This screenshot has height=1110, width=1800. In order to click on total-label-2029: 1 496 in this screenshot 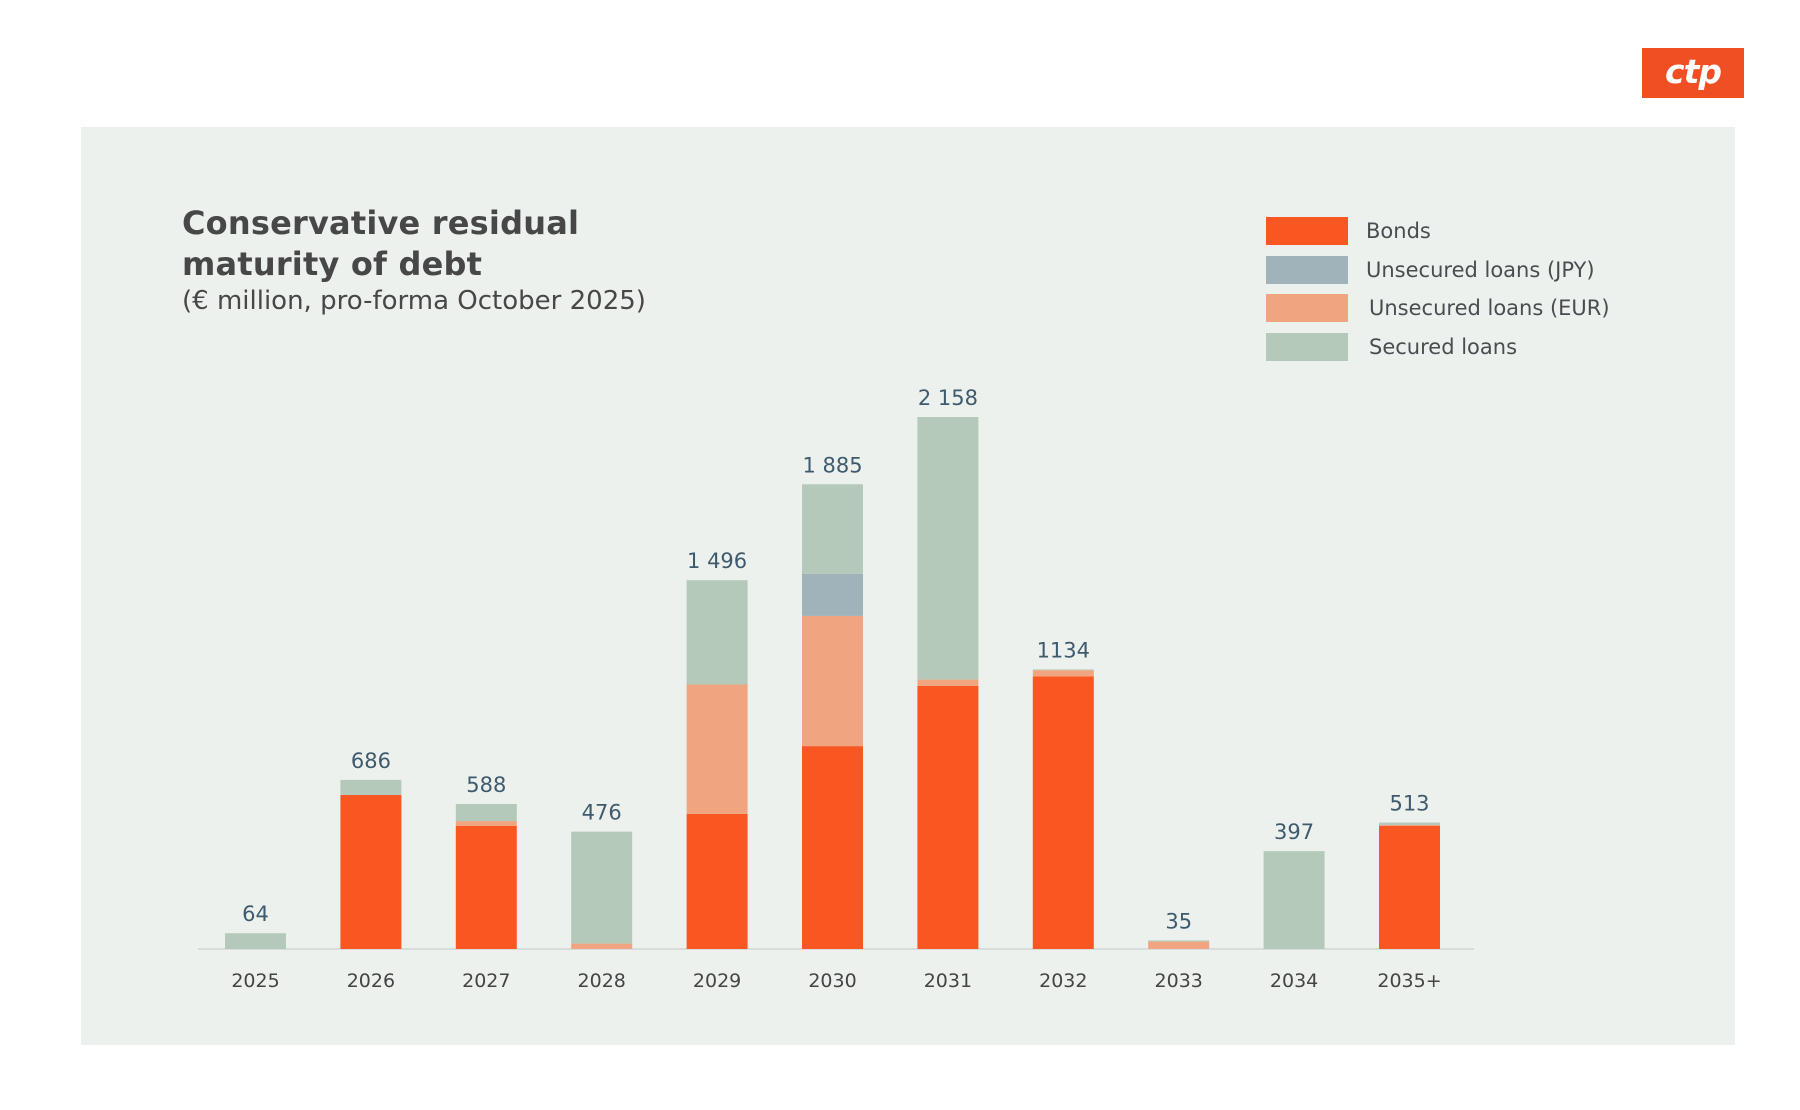, I will do `click(717, 561)`.